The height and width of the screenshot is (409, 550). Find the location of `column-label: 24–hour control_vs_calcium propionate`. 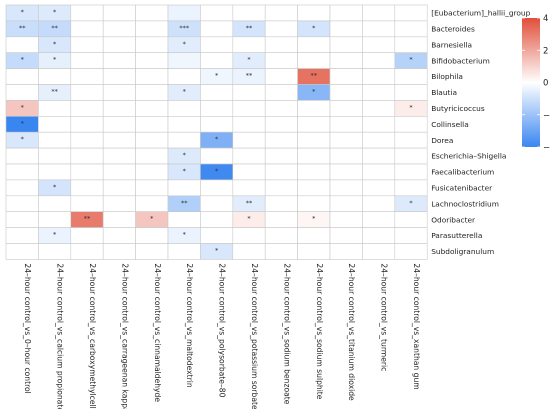

column-label: 24–hour control_vs_calcium propionate is located at coordinates (60, 336).